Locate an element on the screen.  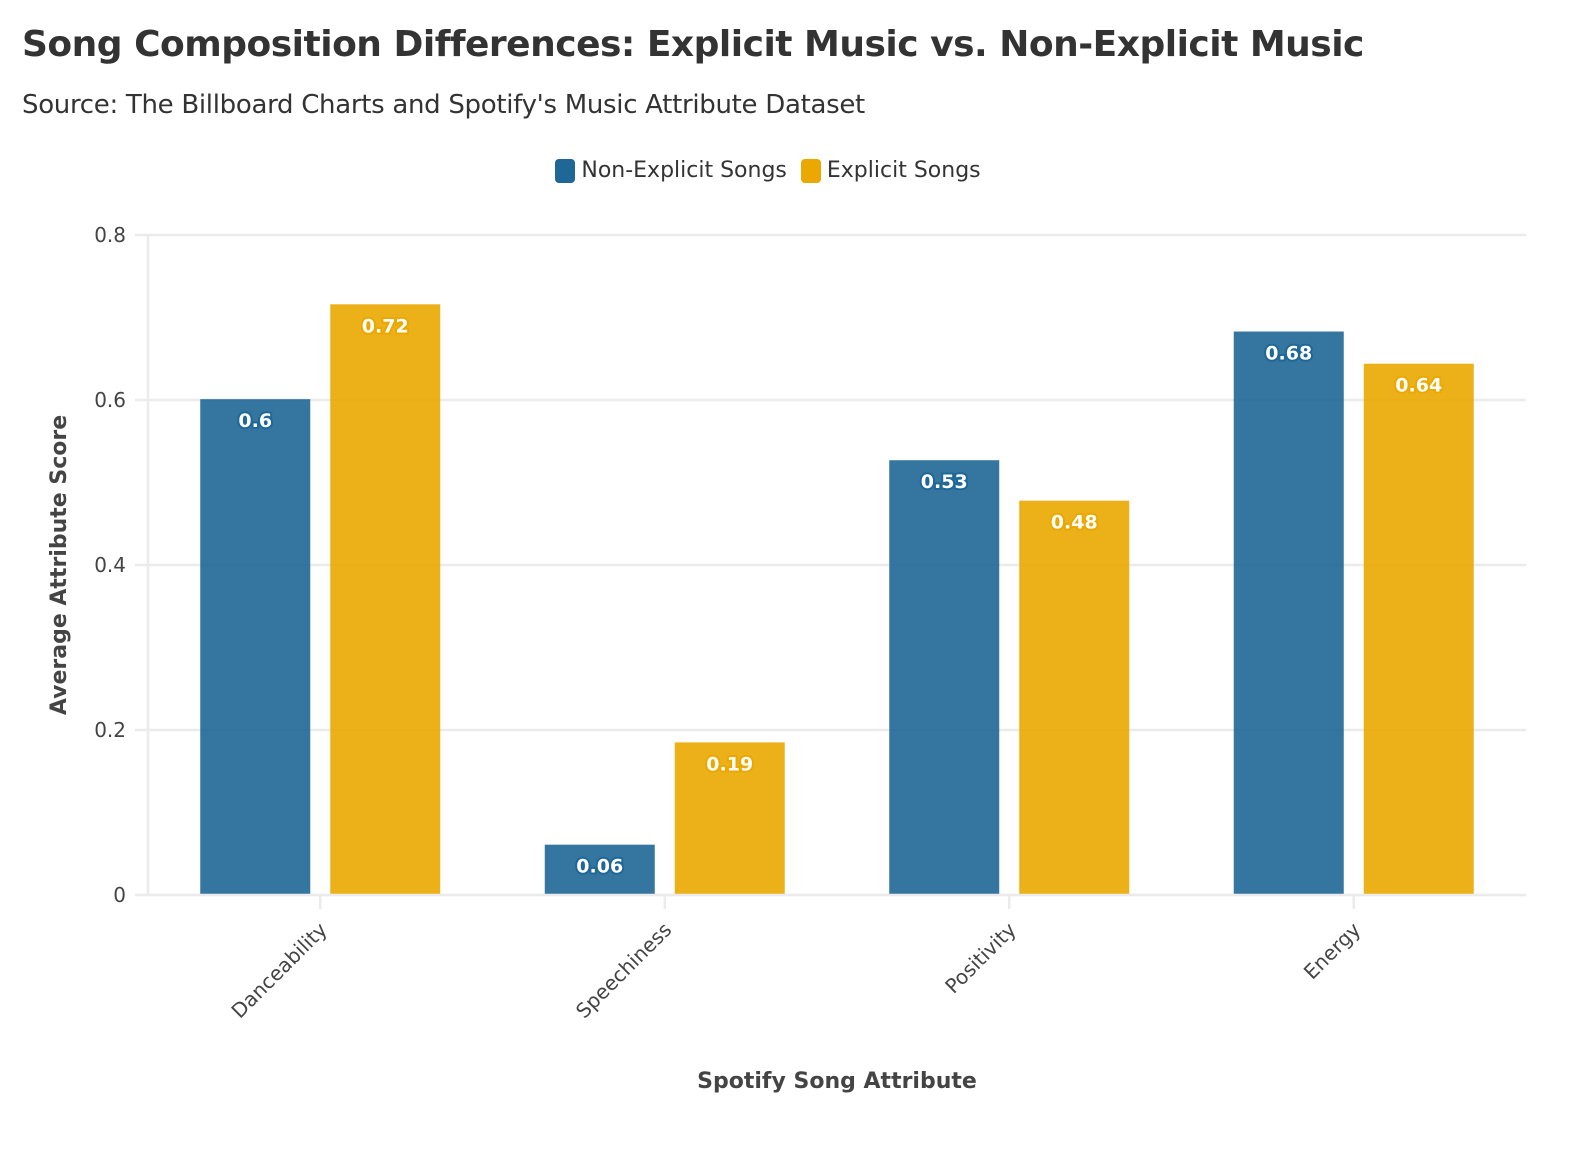
bar-non-explicit-danceability is located at coordinates (255, 647).